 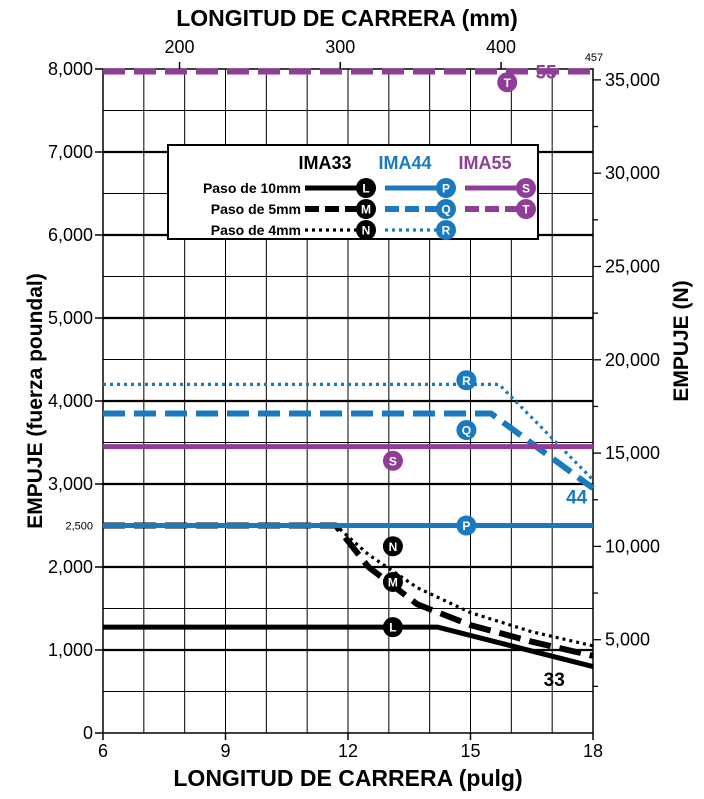 I want to click on top-axis-title: LONGITUD DE CARRERA (mm), so click(x=347, y=18).